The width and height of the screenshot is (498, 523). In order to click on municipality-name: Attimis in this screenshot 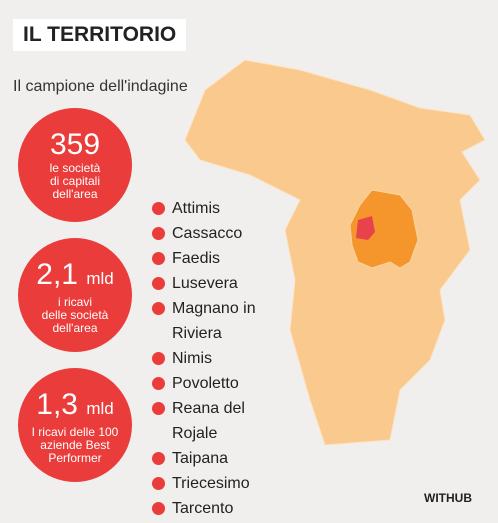, I will do `click(196, 208)`.